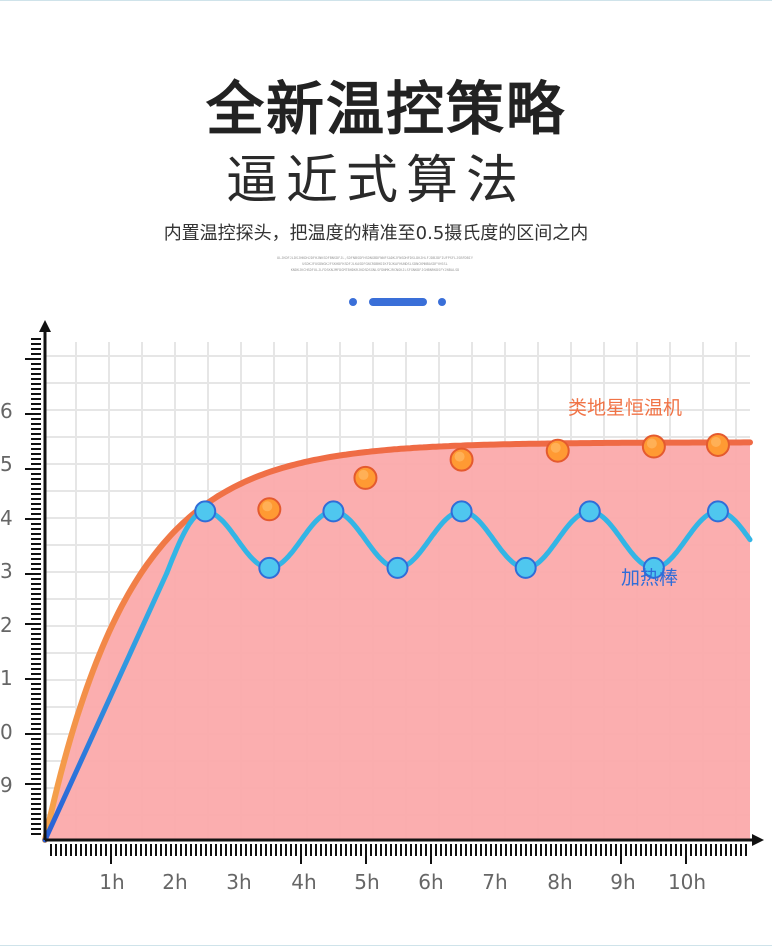 This screenshot has height=946, width=772. What do you see at coordinates (758, 840) in the screenshot?
I see `x-axis-arrow` at bounding box center [758, 840].